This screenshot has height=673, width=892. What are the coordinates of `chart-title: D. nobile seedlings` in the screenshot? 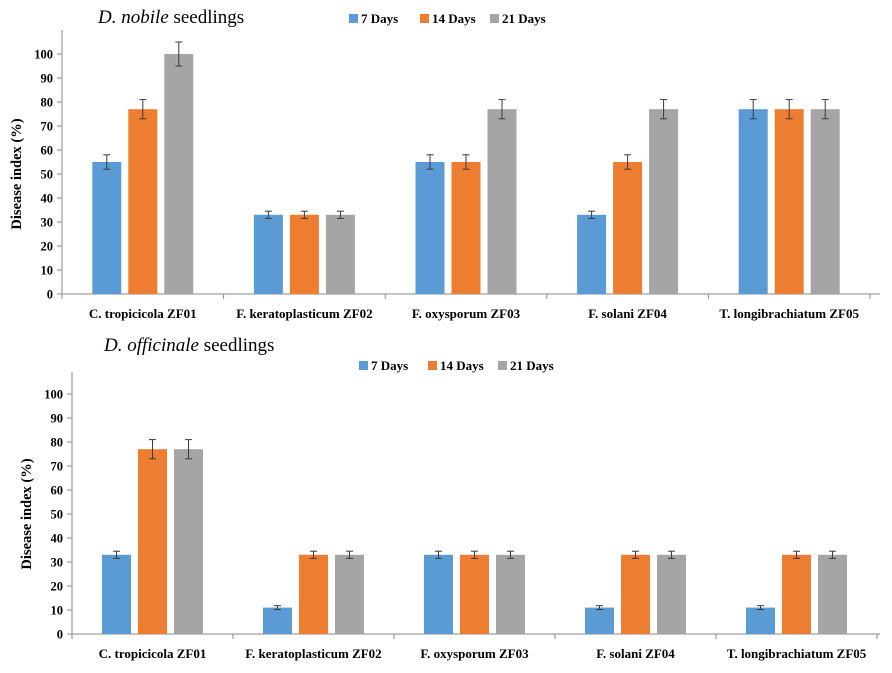 It's located at (170, 17).